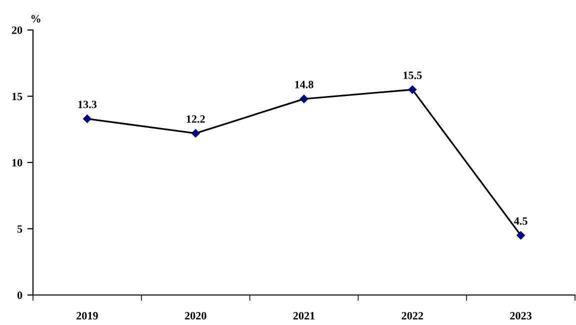  I want to click on data-label: 4.5, so click(521, 221).